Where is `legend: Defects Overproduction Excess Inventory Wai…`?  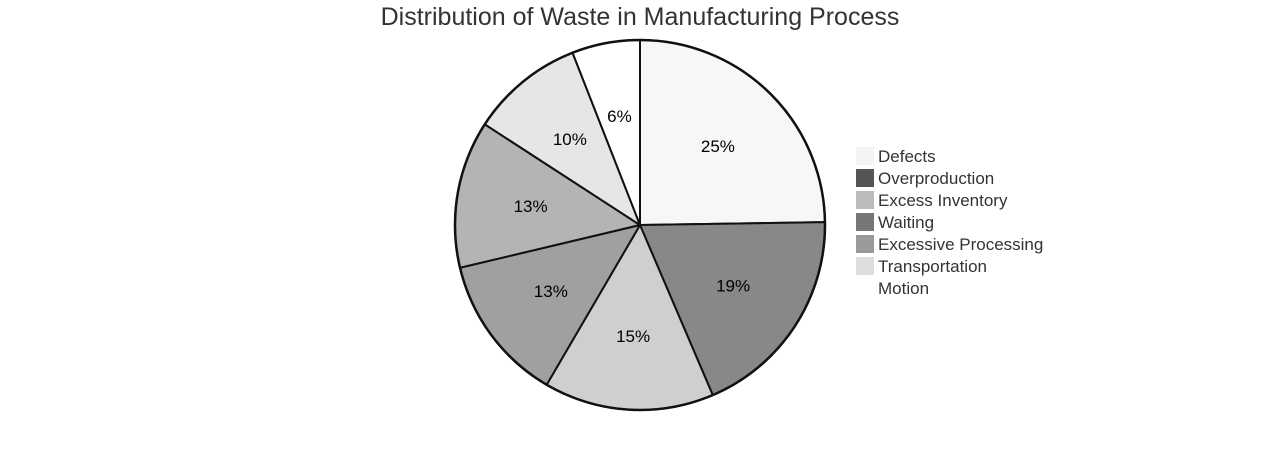 legend: Defects Overproduction Excess Inventory Wai… is located at coordinates (949, 222).